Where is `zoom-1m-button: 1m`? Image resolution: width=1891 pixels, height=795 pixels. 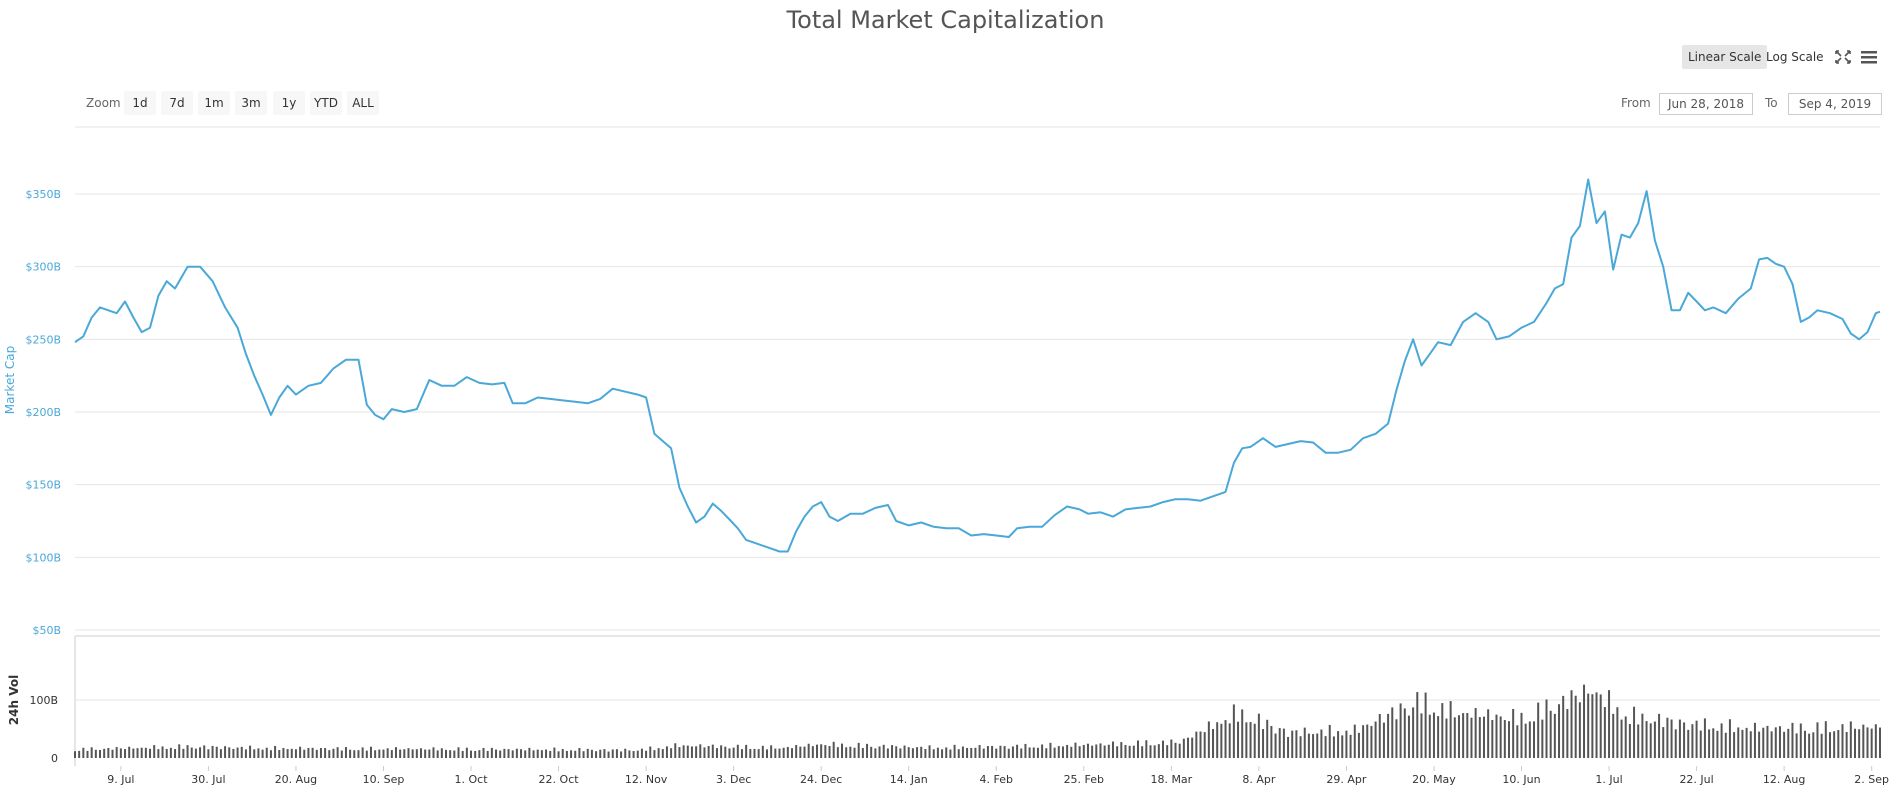
zoom-1m-button: 1m is located at coordinates (214, 103).